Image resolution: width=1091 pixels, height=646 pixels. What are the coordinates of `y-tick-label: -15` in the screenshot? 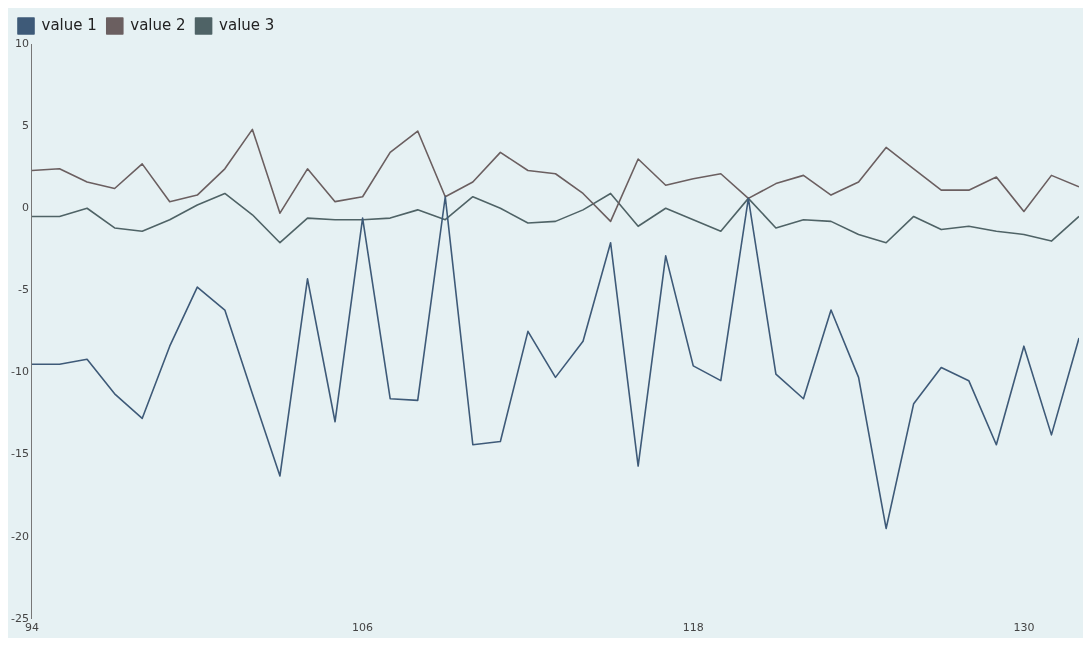 It's located at (20, 454).